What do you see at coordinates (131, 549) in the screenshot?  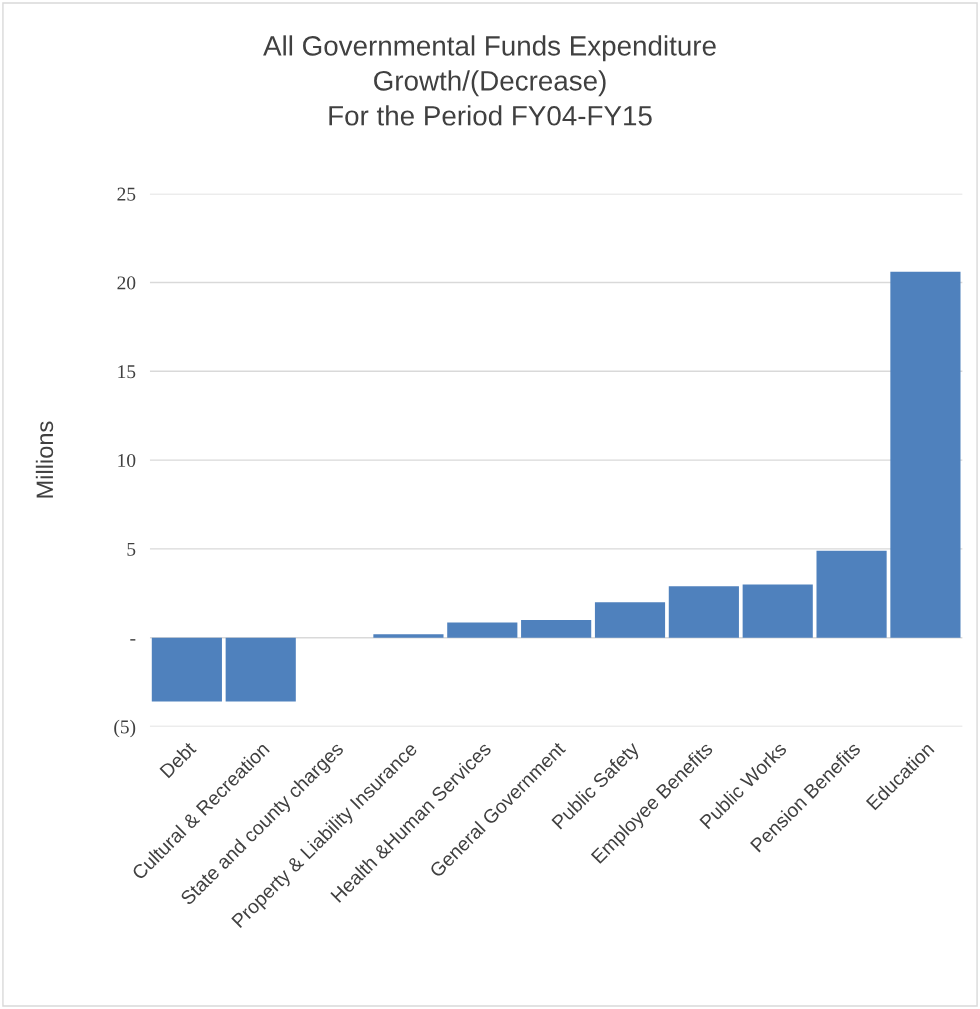 I see `y-tick-label: 5` at bounding box center [131, 549].